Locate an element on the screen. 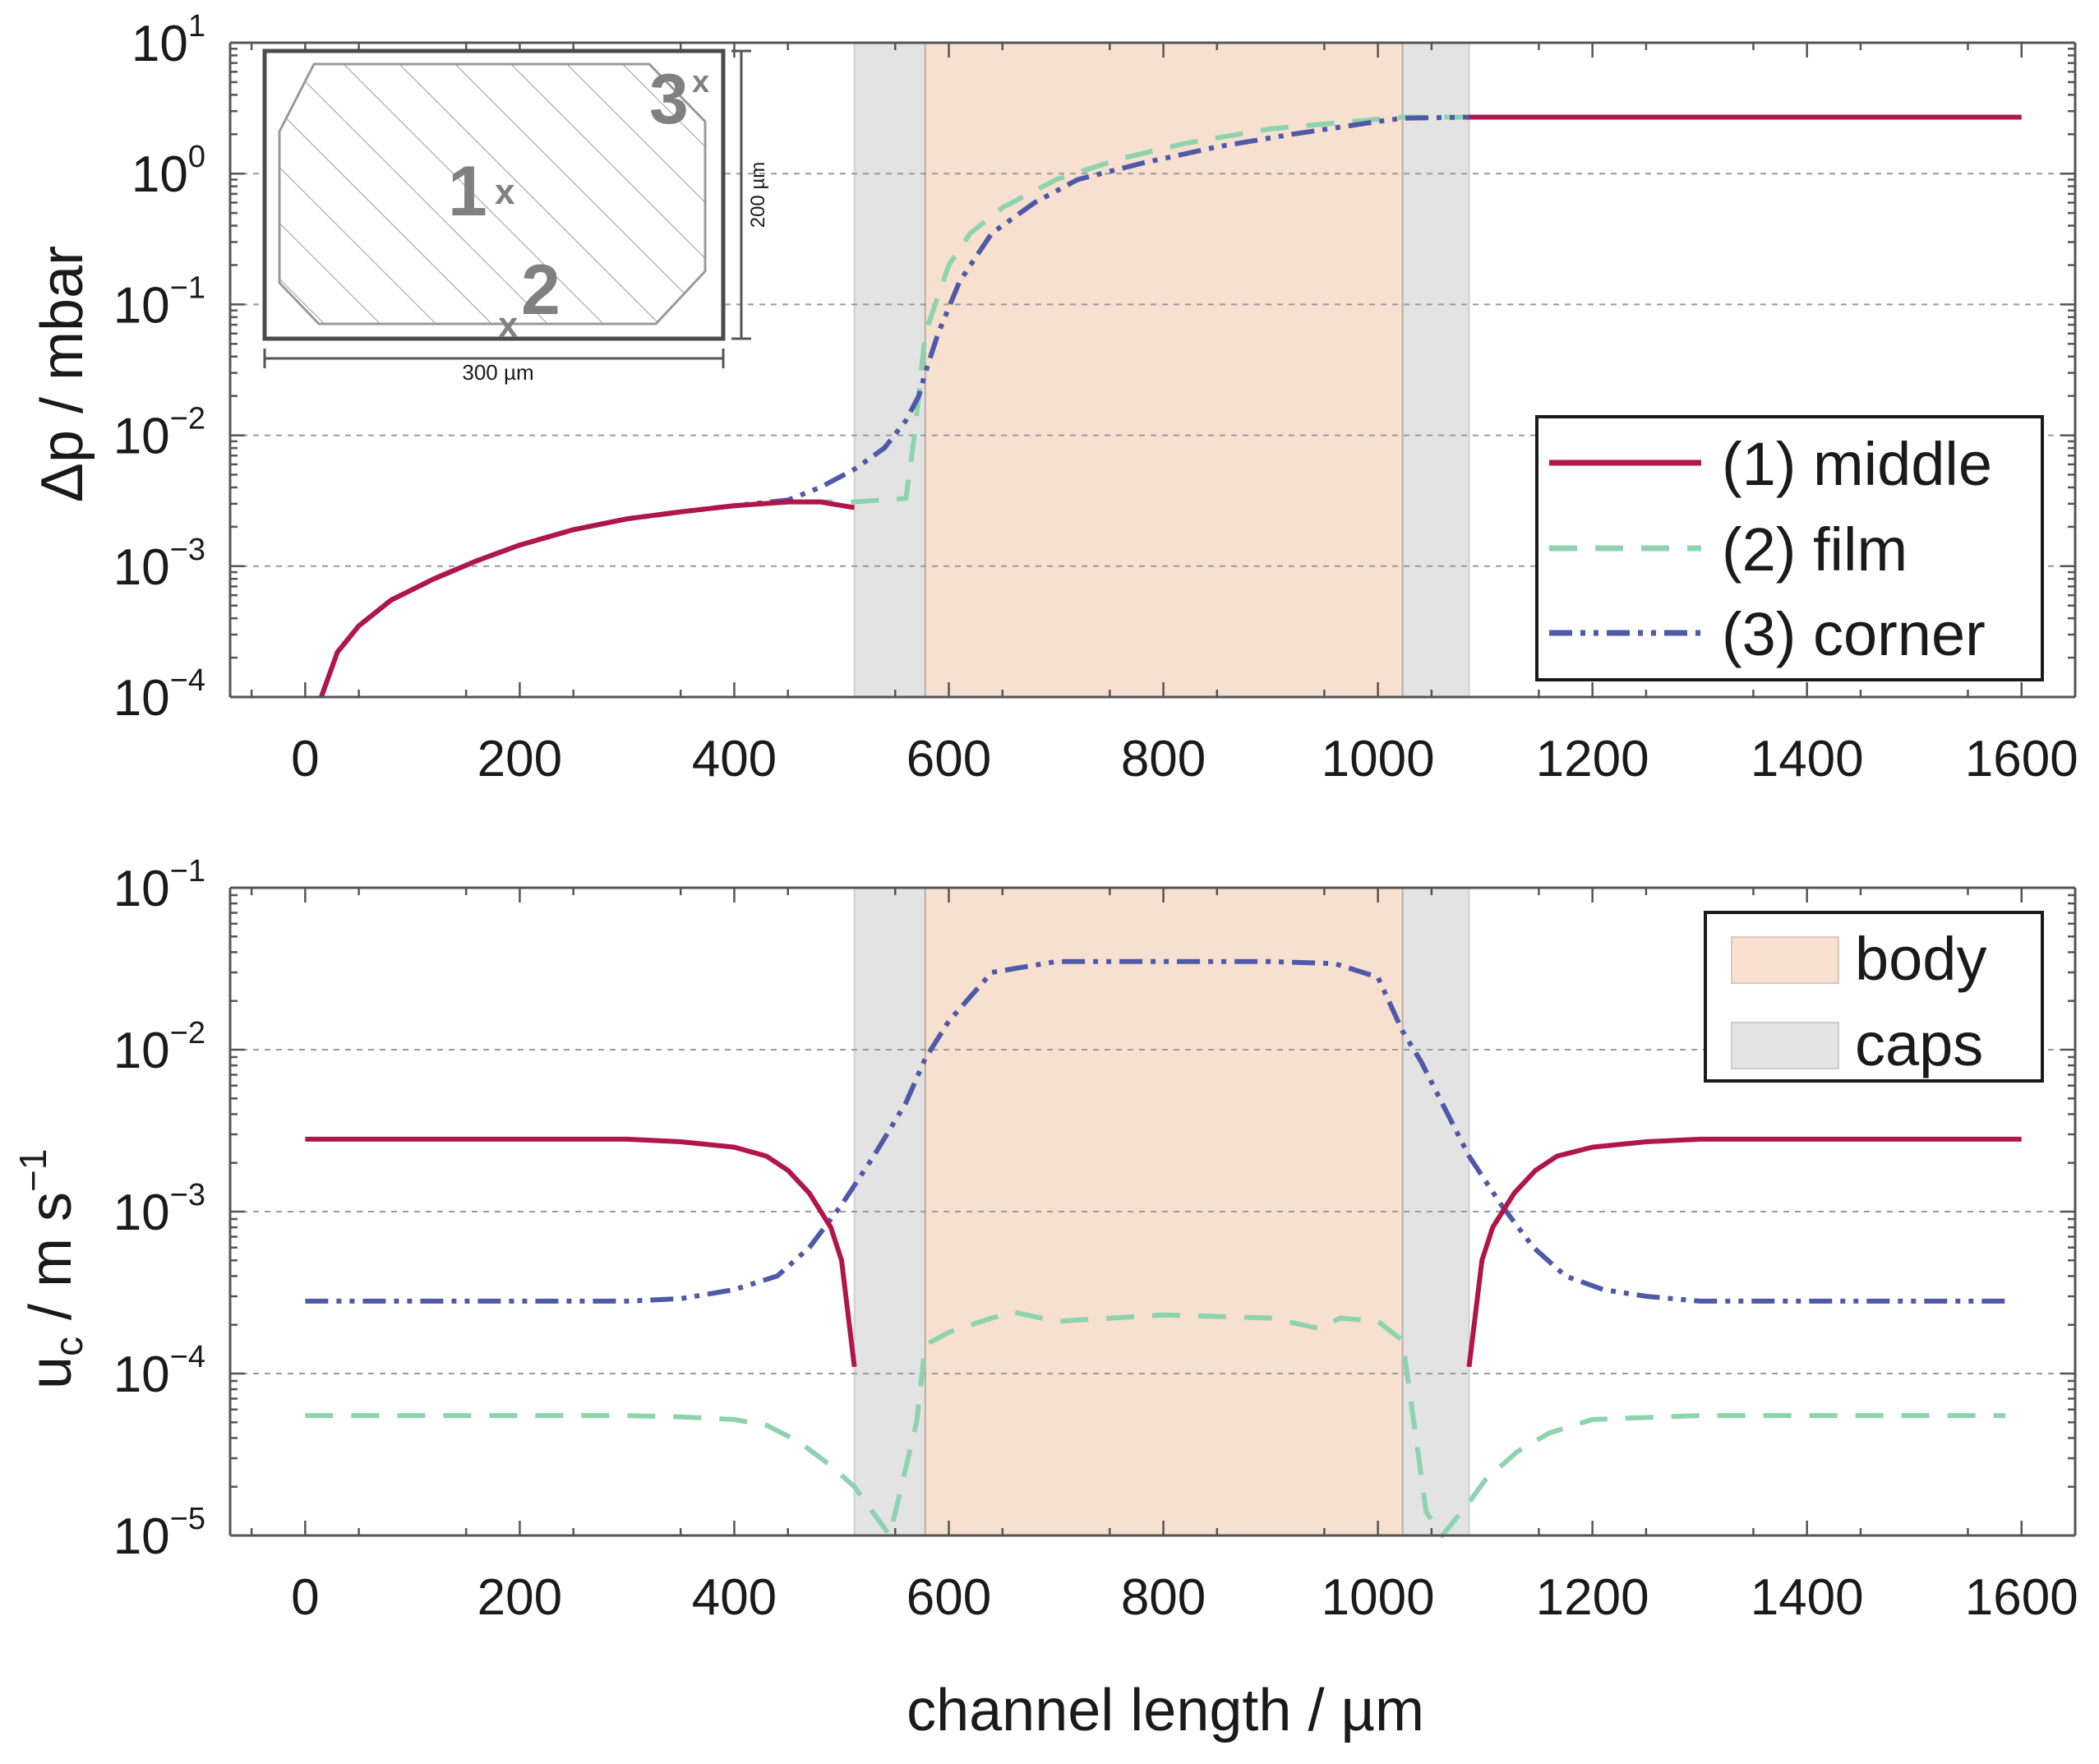  legend-label-body: body is located at coordinates (1920, 959).